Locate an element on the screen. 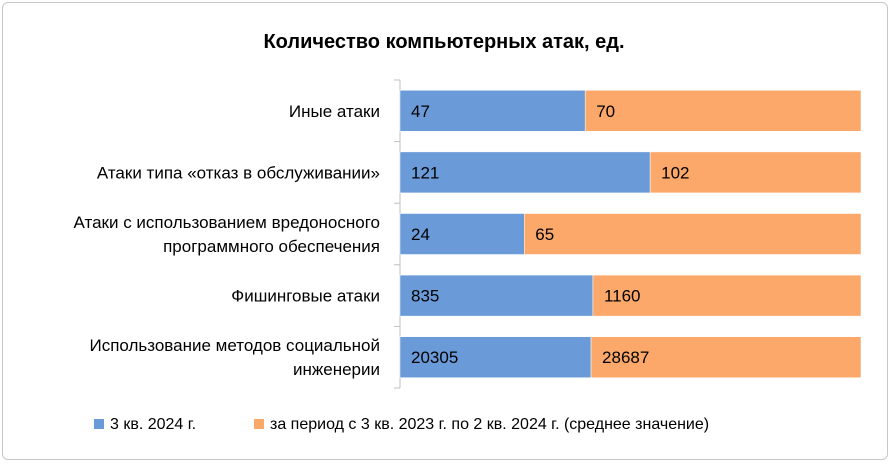 The width and height of the screenshot is (893, 466). data-label-average-0: 70 is located at coordinates (605, 111).